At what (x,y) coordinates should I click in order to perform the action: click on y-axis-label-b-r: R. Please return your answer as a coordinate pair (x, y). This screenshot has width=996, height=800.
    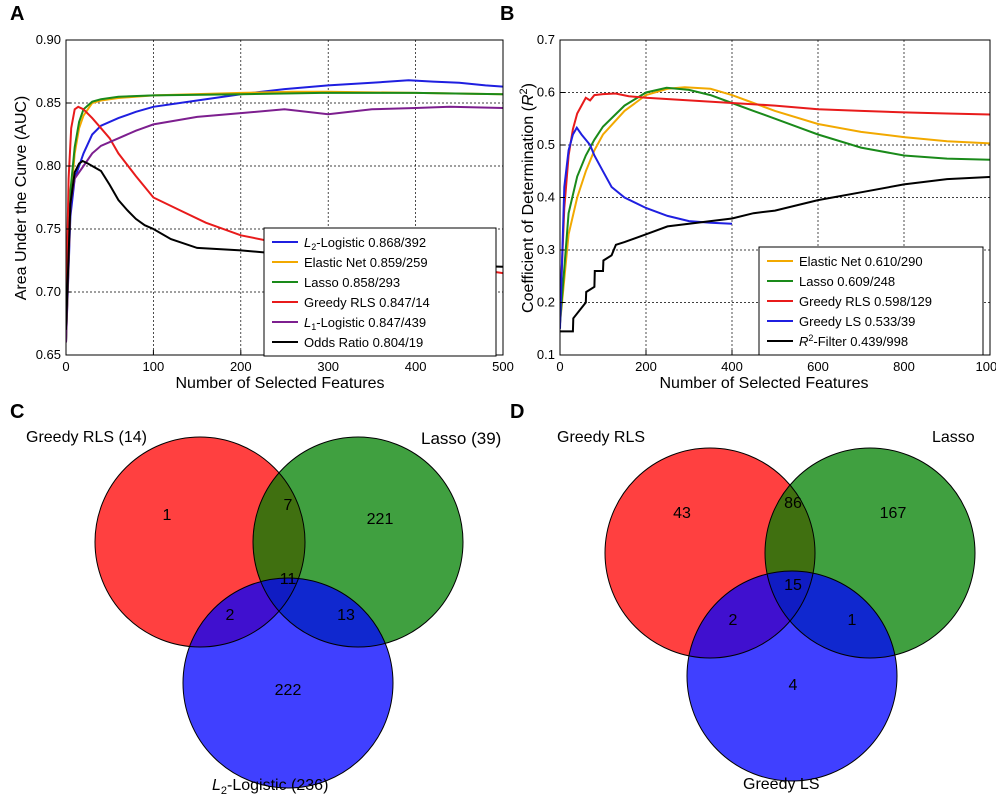
    Looking at the image, I should click on (528, 100).